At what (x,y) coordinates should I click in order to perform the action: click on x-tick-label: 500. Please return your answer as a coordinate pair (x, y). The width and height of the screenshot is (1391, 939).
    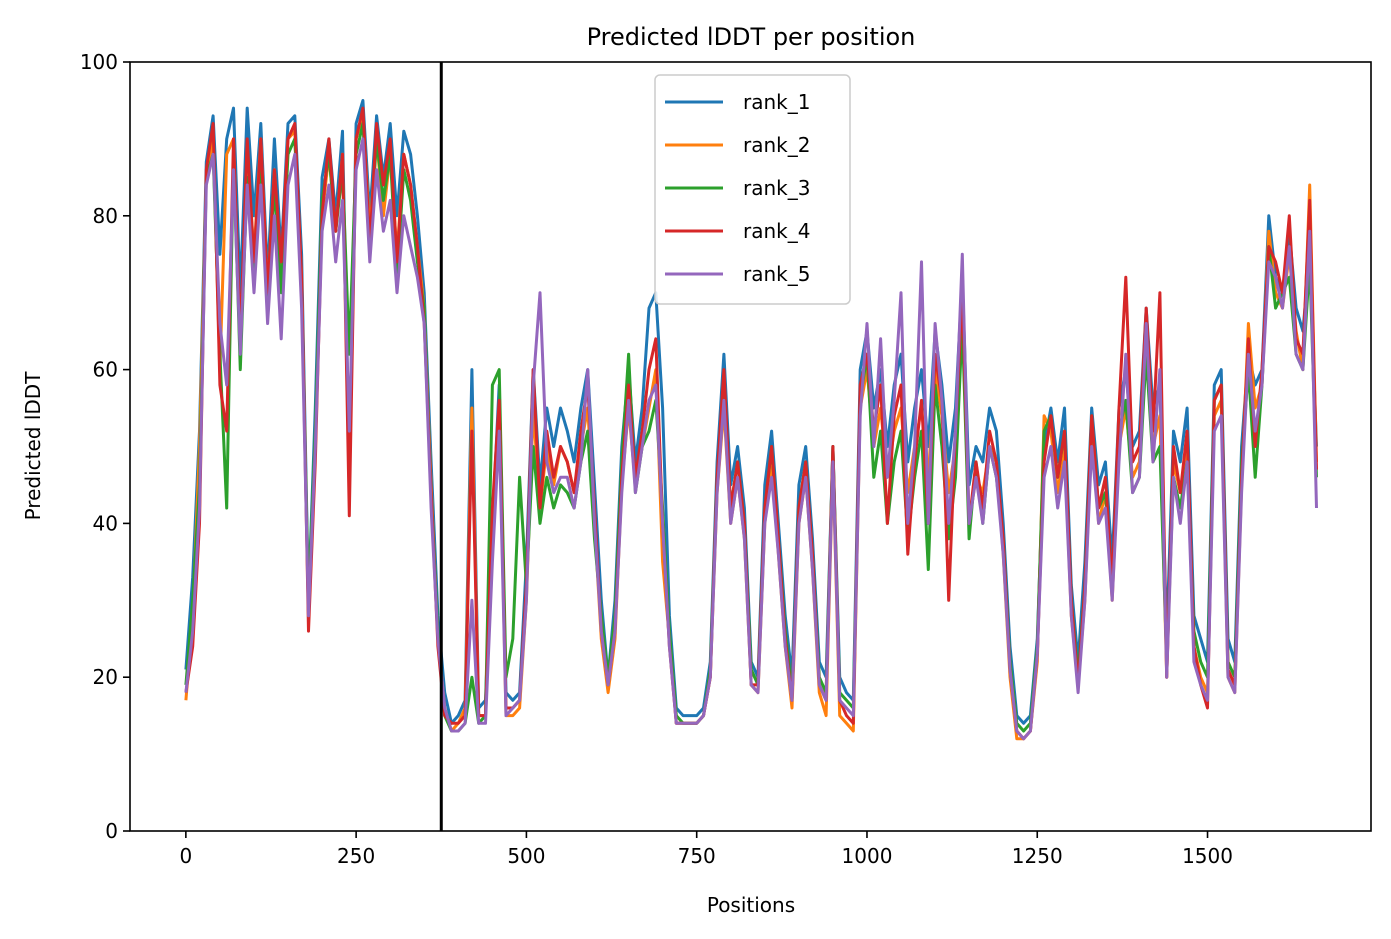
    Looking at the image, I should click on (526, 856).